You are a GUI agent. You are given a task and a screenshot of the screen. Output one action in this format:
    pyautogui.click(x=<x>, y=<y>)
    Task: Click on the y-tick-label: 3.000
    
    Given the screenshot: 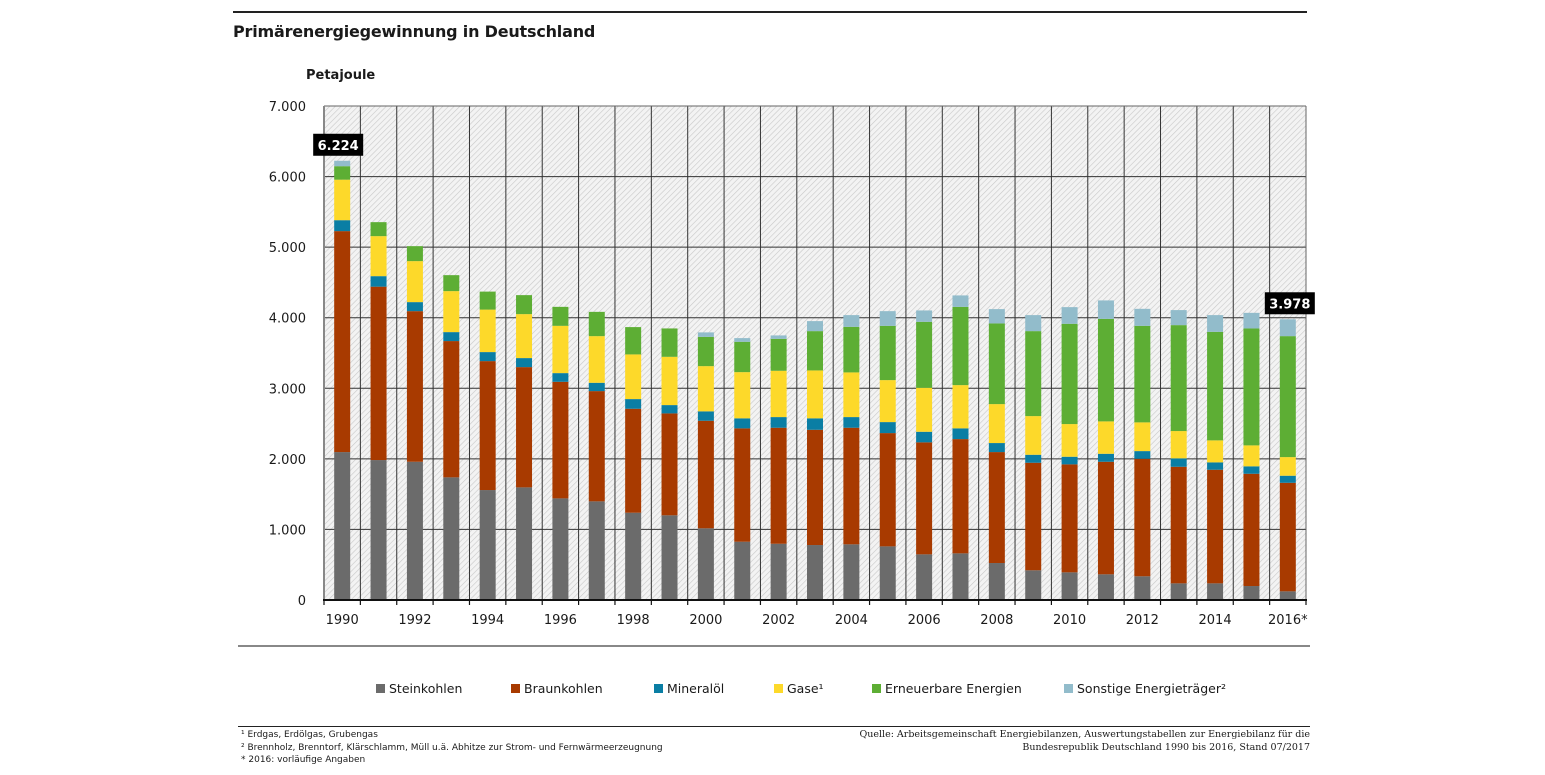 What is the action you would take?
    pyautogui.click(x=287, y=389)
    